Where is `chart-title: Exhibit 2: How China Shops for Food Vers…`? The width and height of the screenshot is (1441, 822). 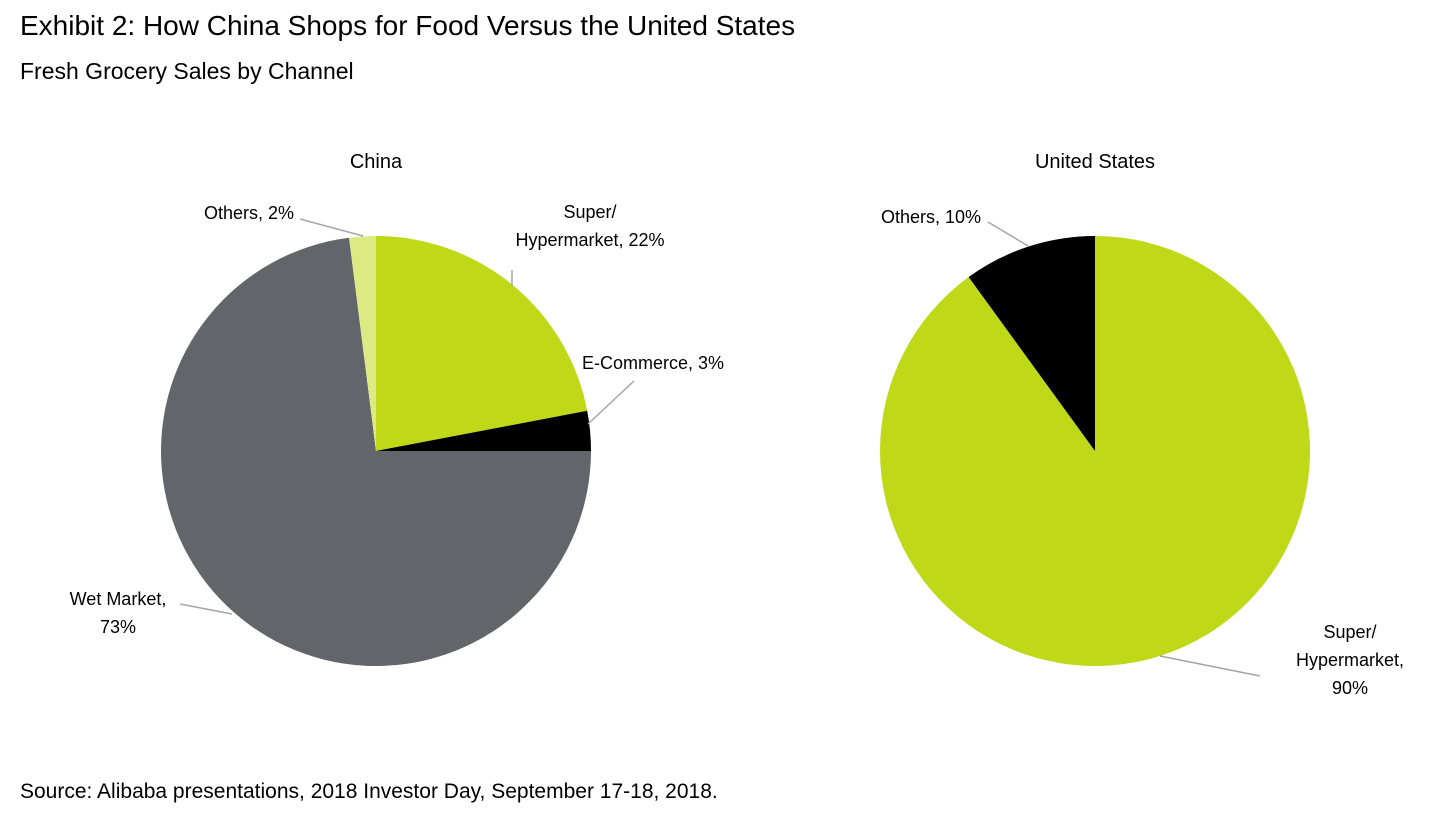 chart-title: Exhibit 2: How China Shops for Food Vers… is located at coordinates (408, 25).